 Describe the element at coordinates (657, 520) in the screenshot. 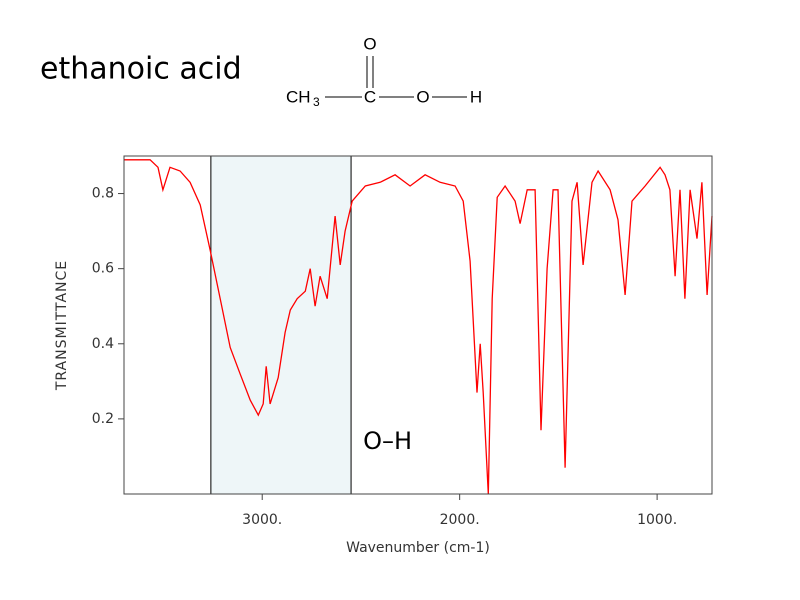

I see `x-tick-label: 1000.` at that location.